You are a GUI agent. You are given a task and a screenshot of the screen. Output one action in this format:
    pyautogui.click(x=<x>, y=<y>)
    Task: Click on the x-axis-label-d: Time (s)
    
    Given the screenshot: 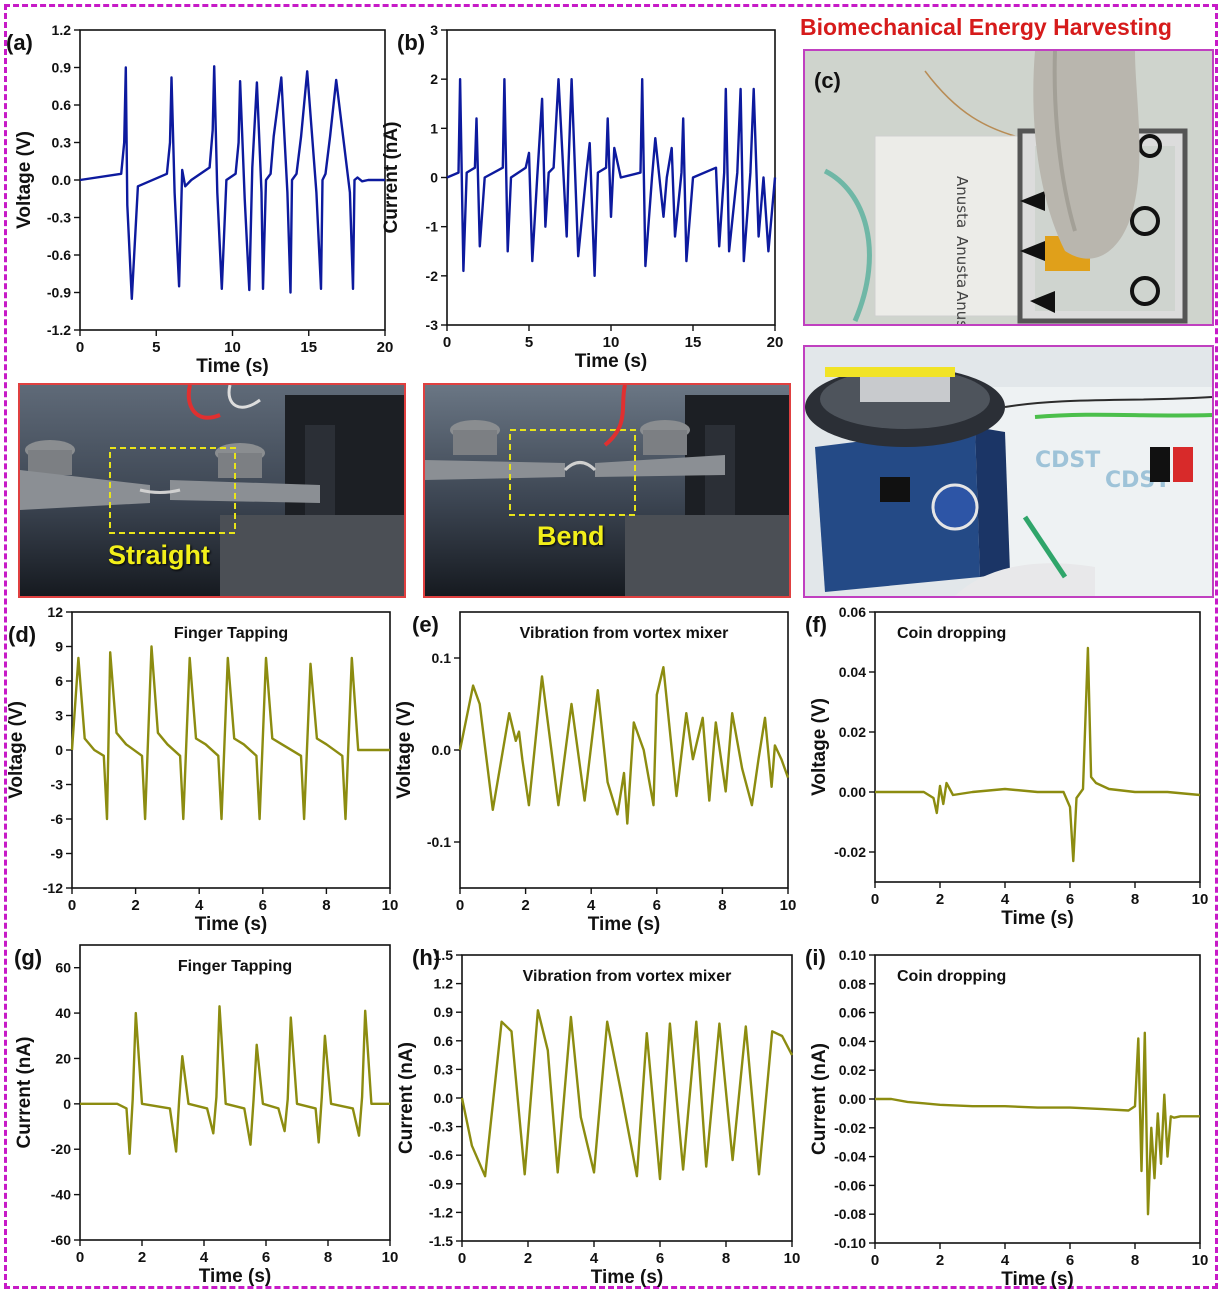 What is the action you would take?
    pyautogui.click(x=231, y=924)
    